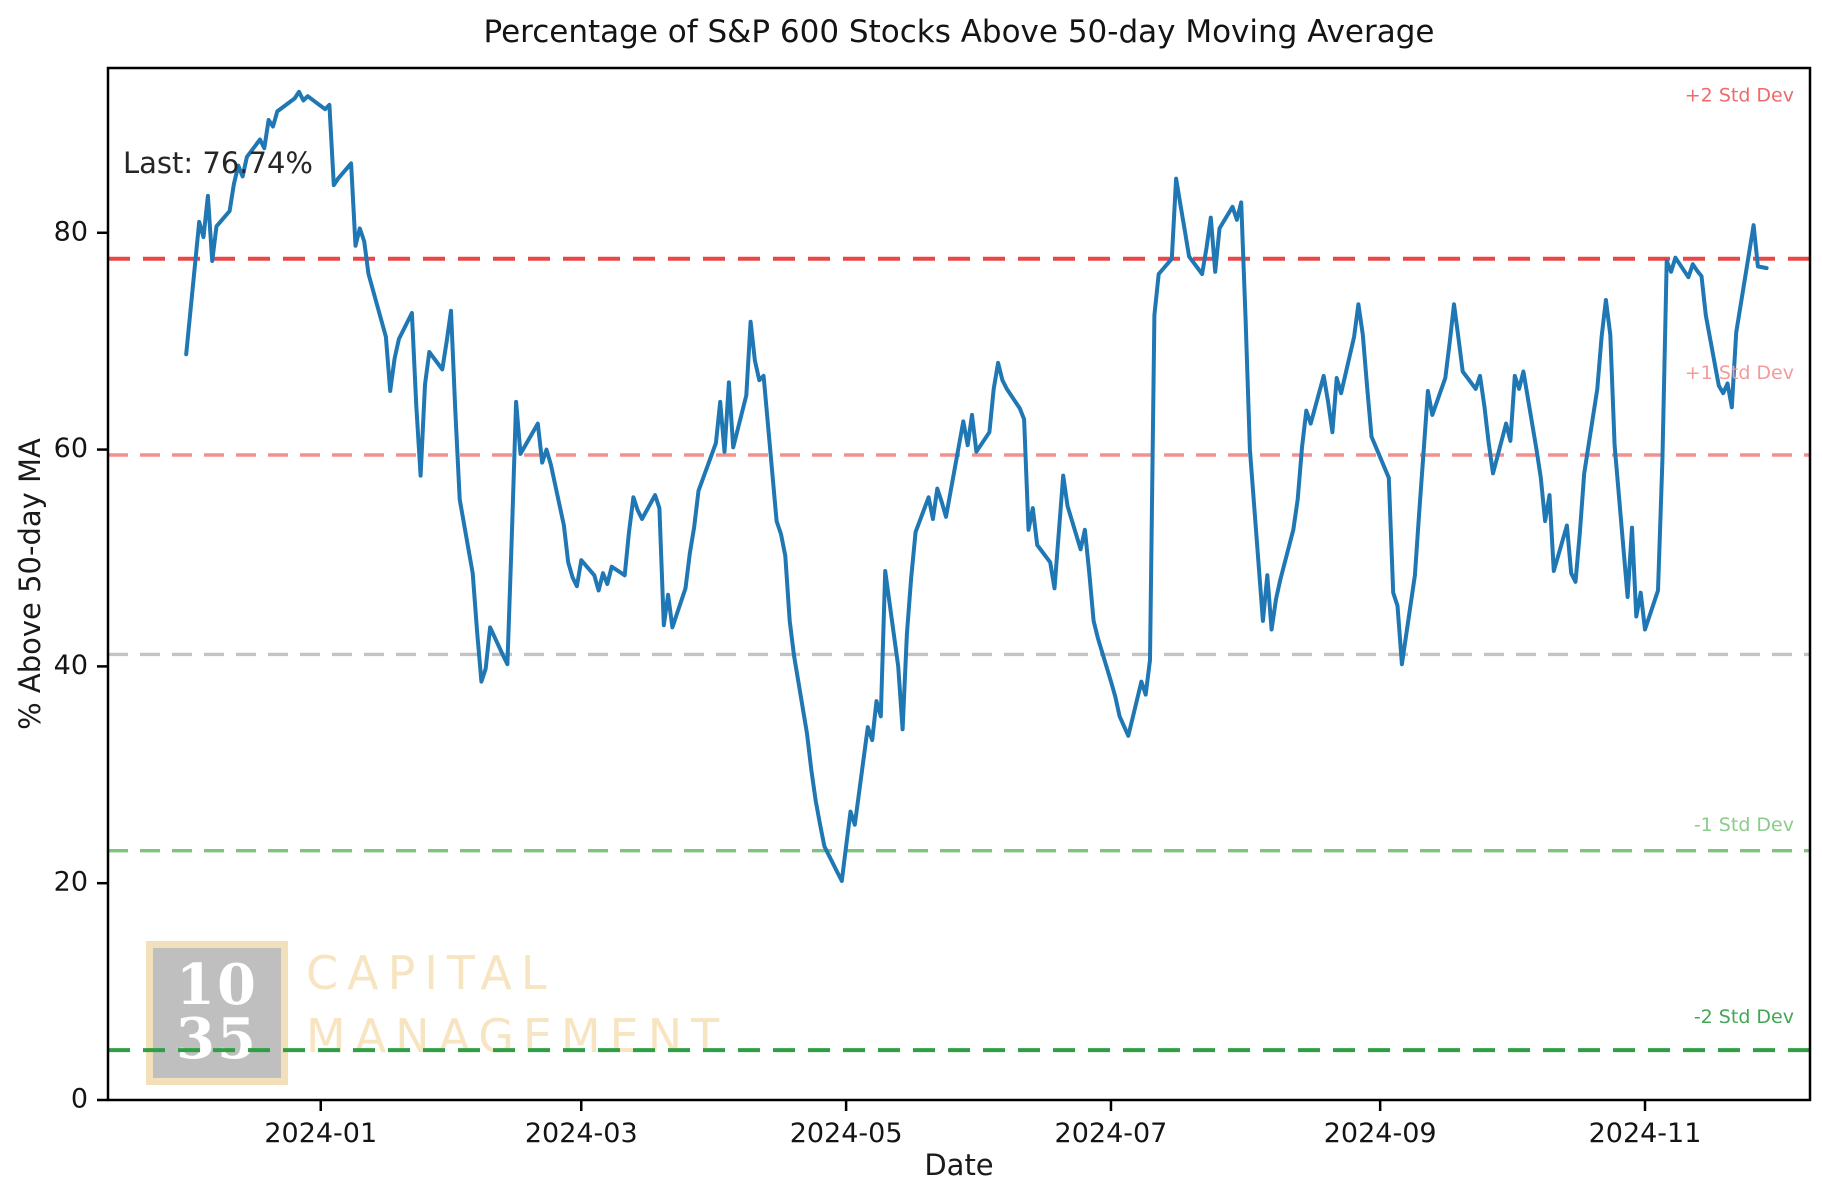 This screenshot has height=1196, width=1822. I want to click on logo-number-bottom: 35, so click(217, 1039).